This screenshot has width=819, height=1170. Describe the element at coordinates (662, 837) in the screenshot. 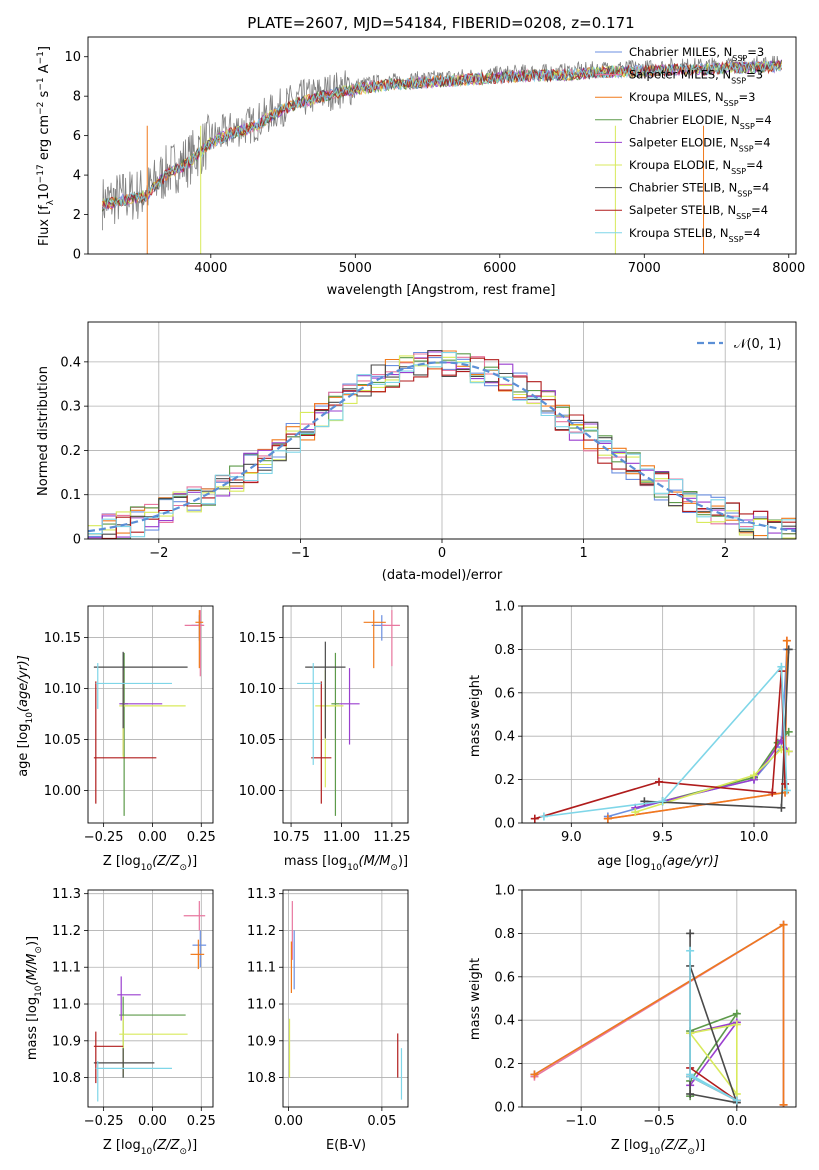

I see `mass-weight-vs-age-xtick-label-1: 9.5` at that location.